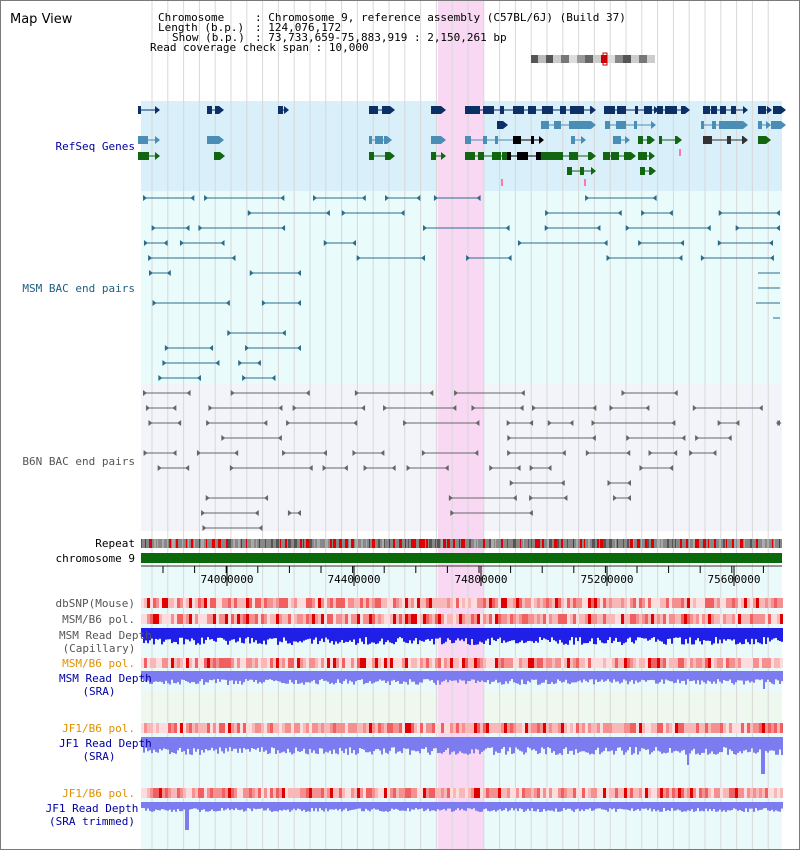 The width and height of the screenshot is (800, 850). What do you see at coordinates (541, 140) in the screenshot?
I see `gene-strand-arrow` at bounding box center [541, 140].